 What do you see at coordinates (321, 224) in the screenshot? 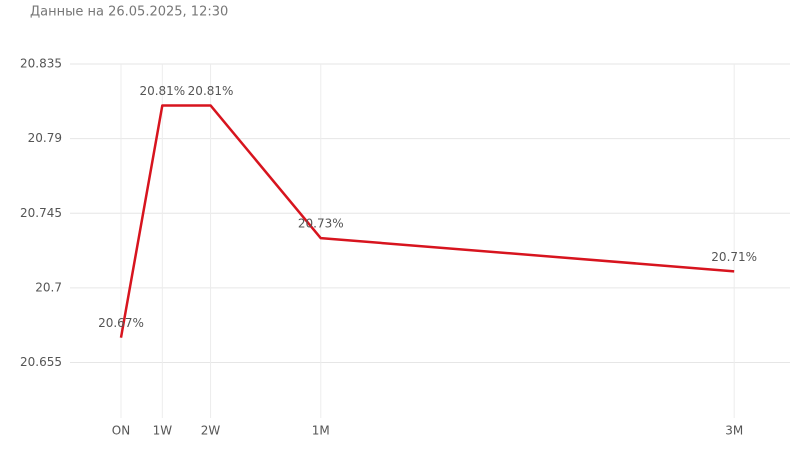
I see `data-label: 20.73%` at bounding box center [321, 224].